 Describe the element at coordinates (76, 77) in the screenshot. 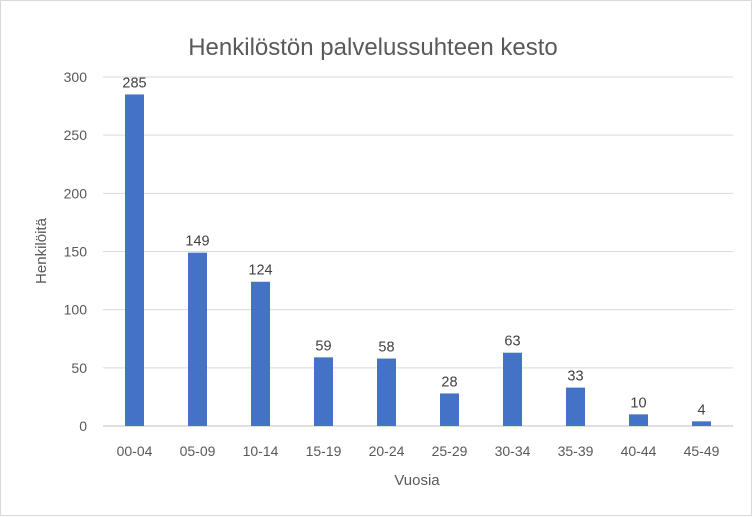

I see `y-tick-label: 300` at that location.